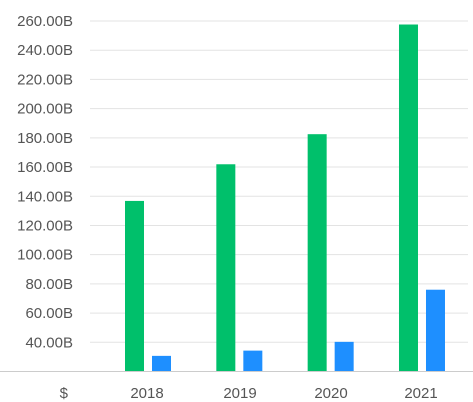 Image resolution: width=473 pixels, height=402 pixels. I want to click on x-tick-label: 2019, so click(239, 393).